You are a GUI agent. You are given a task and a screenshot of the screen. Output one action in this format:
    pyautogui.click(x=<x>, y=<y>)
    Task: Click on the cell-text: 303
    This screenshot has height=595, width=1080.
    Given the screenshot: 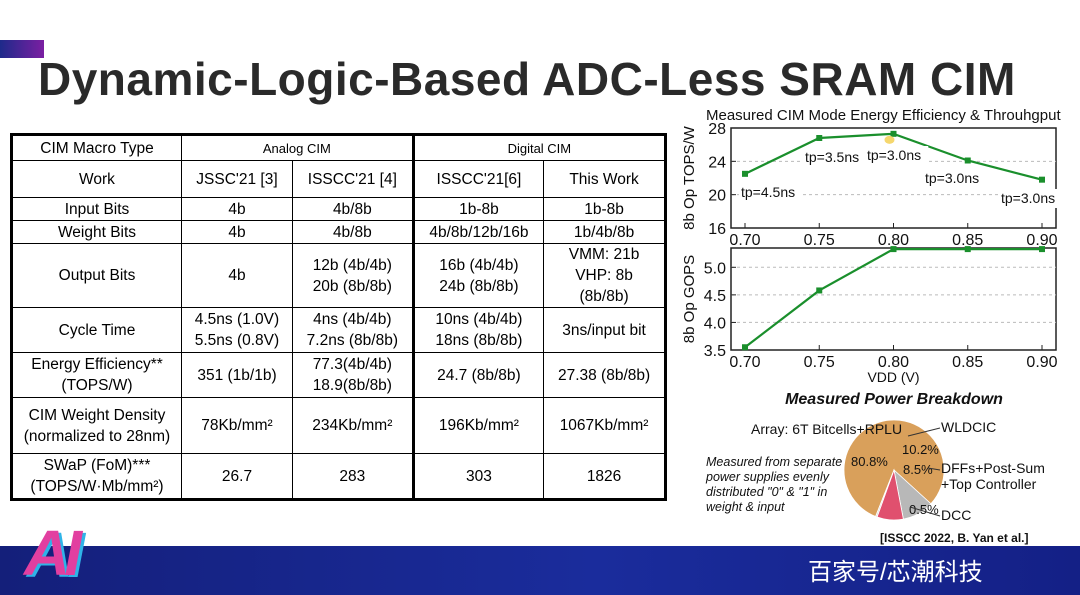 What is the action you would take?
    pyautogui.click(x=478, y=476)
    